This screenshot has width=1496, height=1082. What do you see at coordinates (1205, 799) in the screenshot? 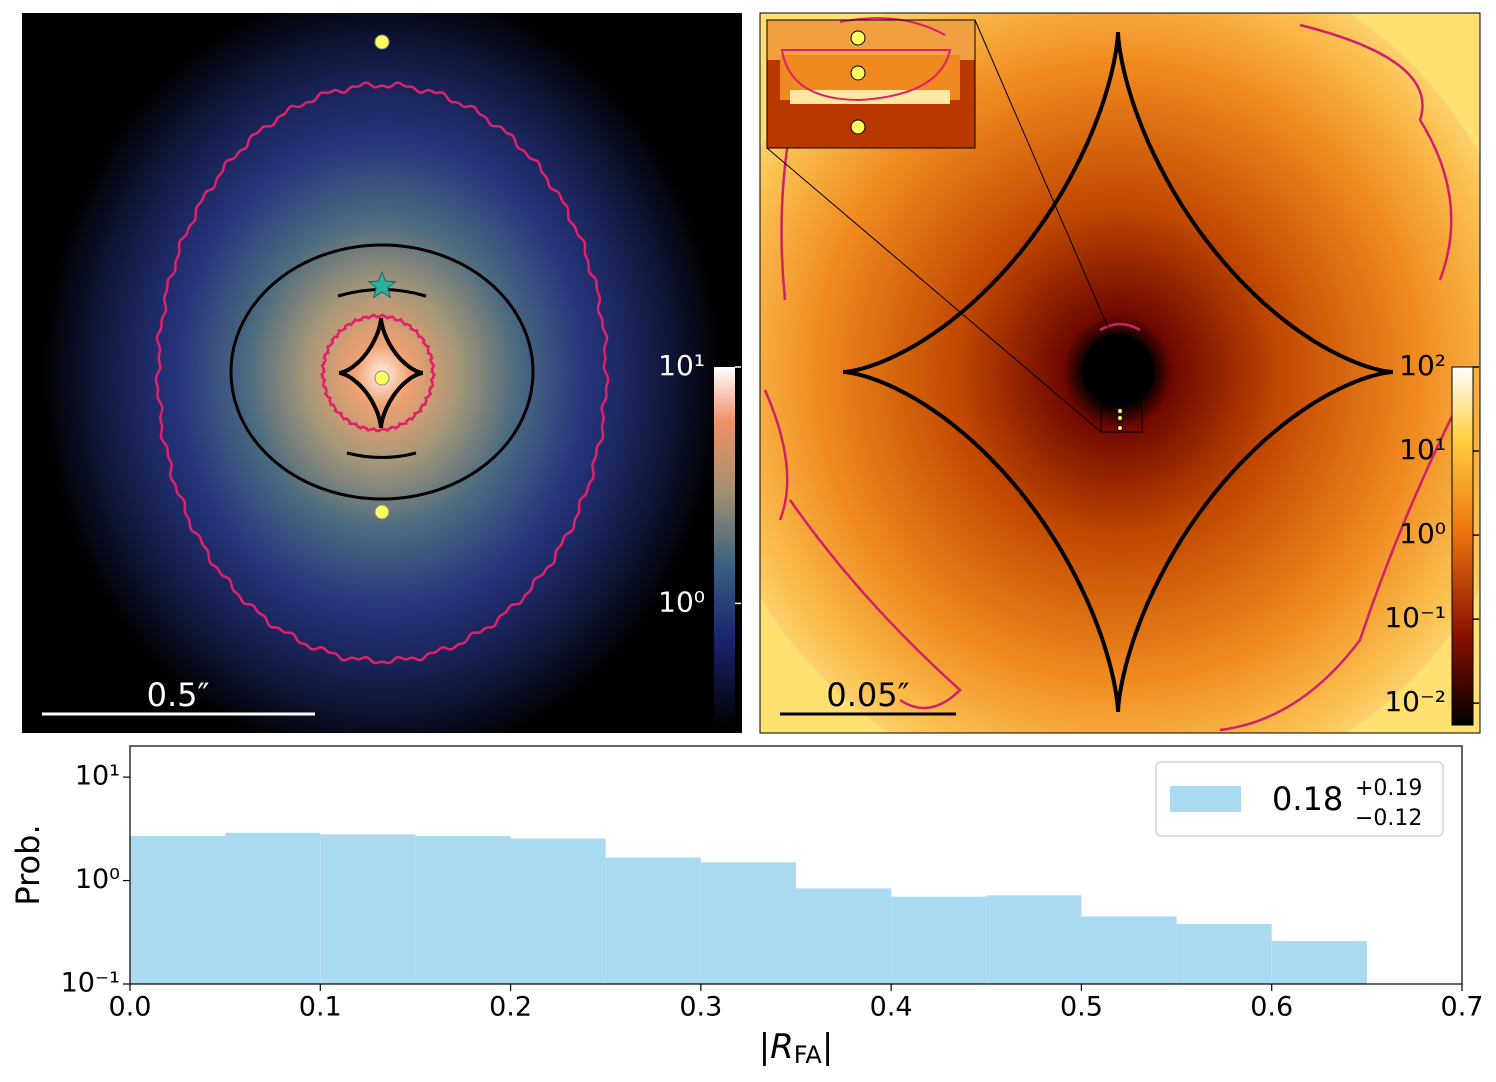
I see `legend-swatch` at bounding box center [1205, 799].